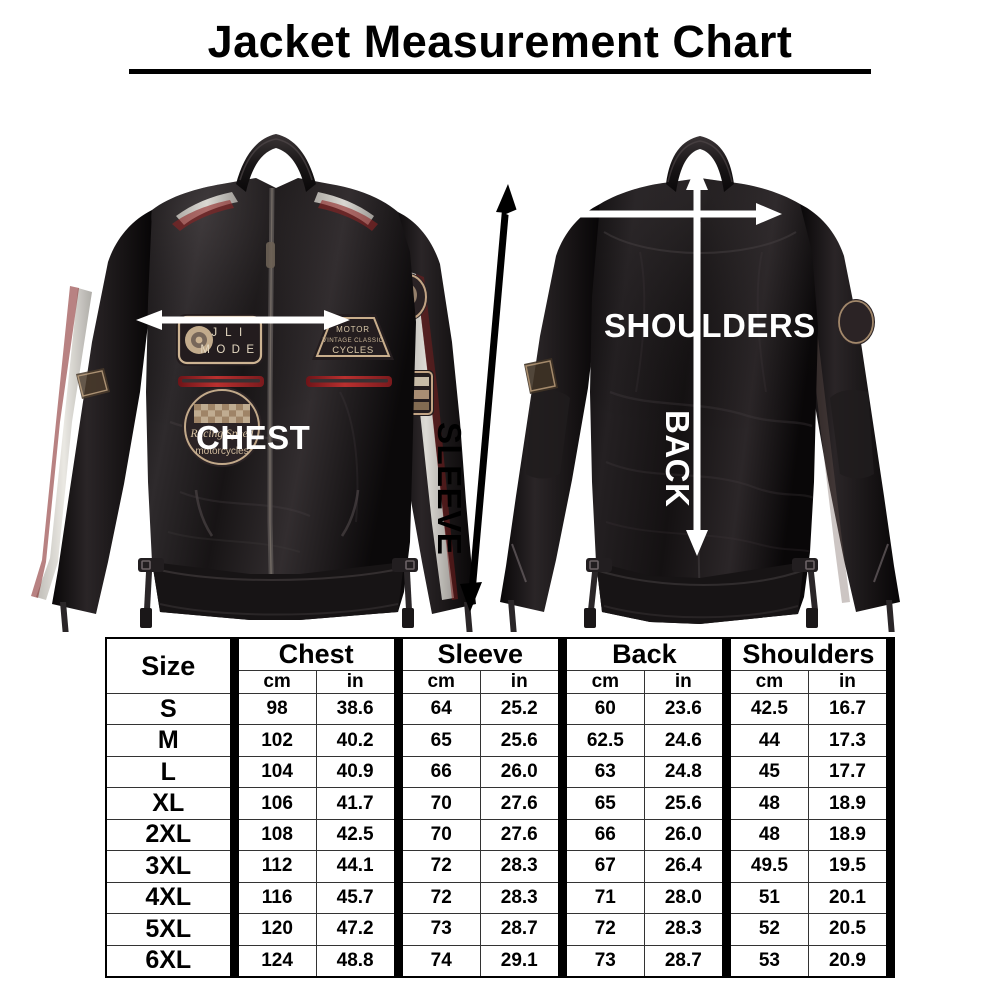 This screenshot has width=1000, height=1000. What do you see at coordinates (765, 772) in the screenshot?
I see `cell-value: 45` at bounding box center [765, 772].